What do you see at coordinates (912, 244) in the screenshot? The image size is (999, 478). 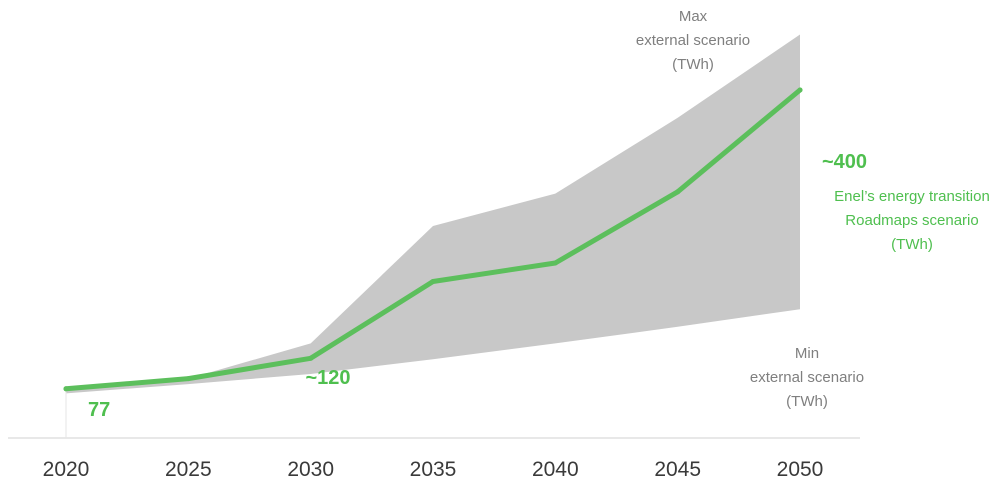 I see `enel-label-line-3: (TWh)` at bounding box center [912, 244].